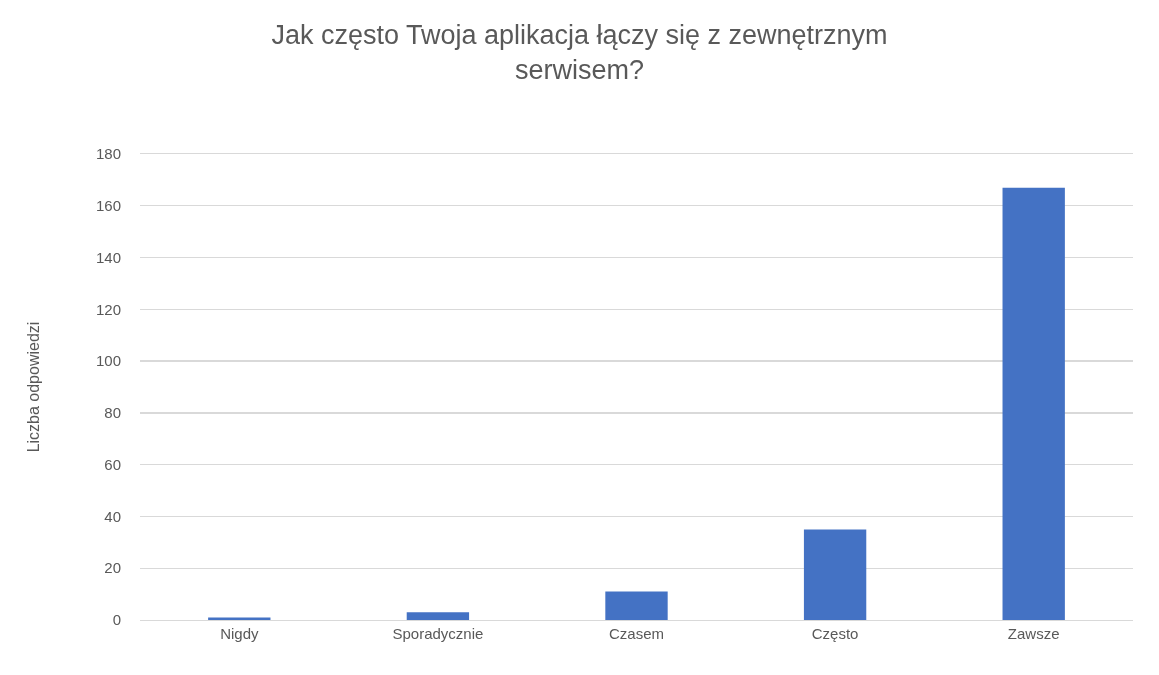 This screenshot has width=1159, height=675. Describe the element at coordinates (33, 387) in the screenshot. I see `y-axis-title: Liczba odpowiedzi` at that location.